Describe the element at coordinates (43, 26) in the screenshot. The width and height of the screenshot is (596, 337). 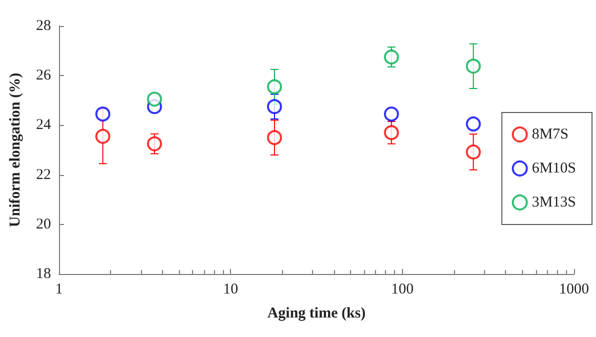
I see `y-tick-label: 28` at that location.